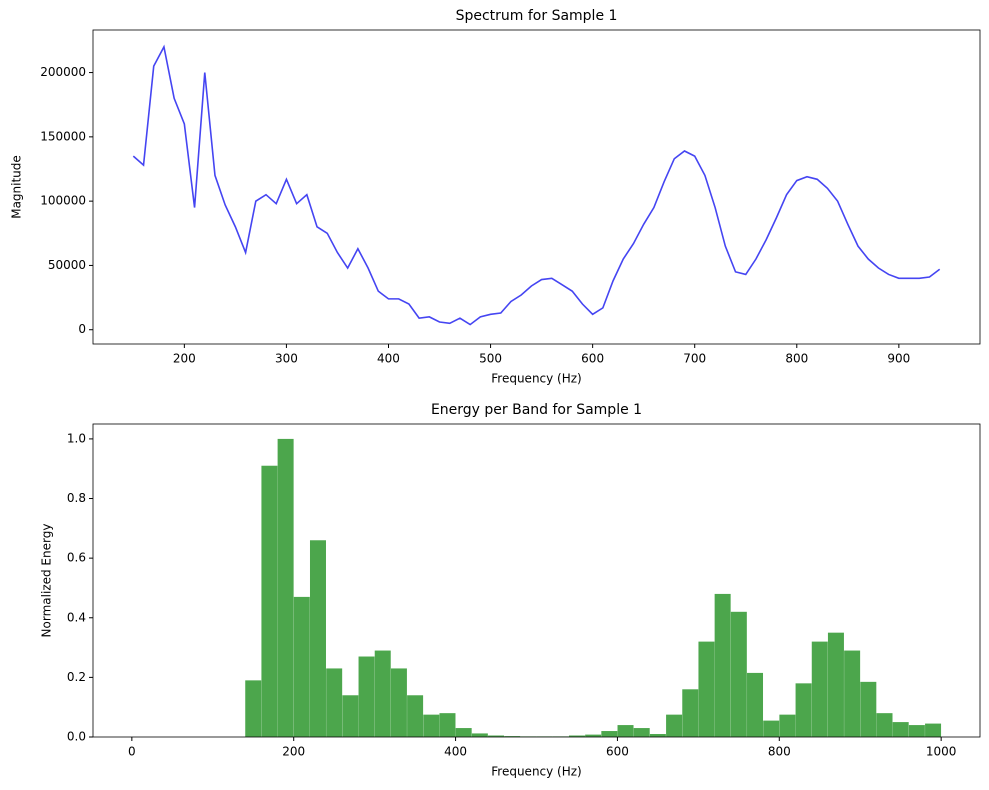  I want to click on chart-title: Energy per Band for Sample 1, so click(536, 410).